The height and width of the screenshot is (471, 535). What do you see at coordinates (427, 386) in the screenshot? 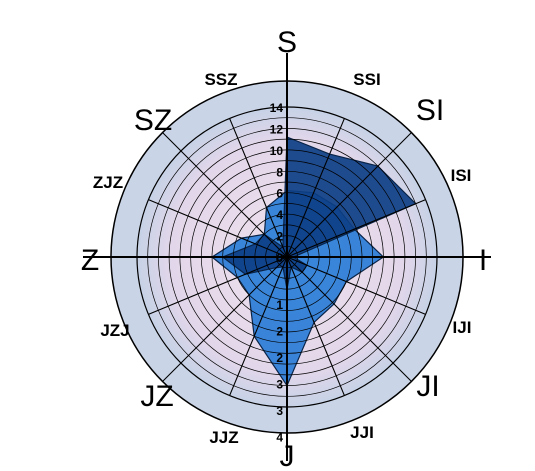
I see `direction-label-ji: JI` at bounding box center [427, 386].